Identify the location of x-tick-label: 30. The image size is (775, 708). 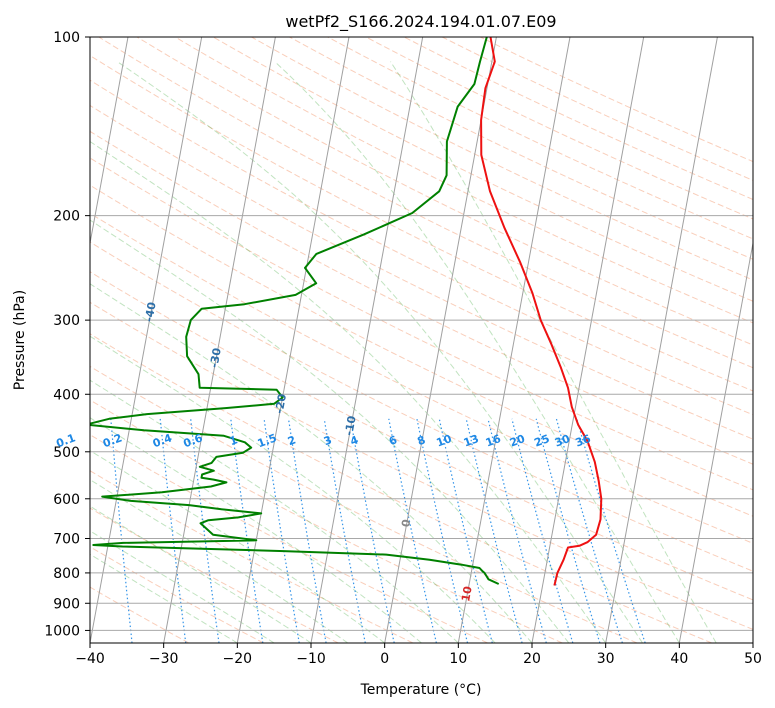
(606, 659).